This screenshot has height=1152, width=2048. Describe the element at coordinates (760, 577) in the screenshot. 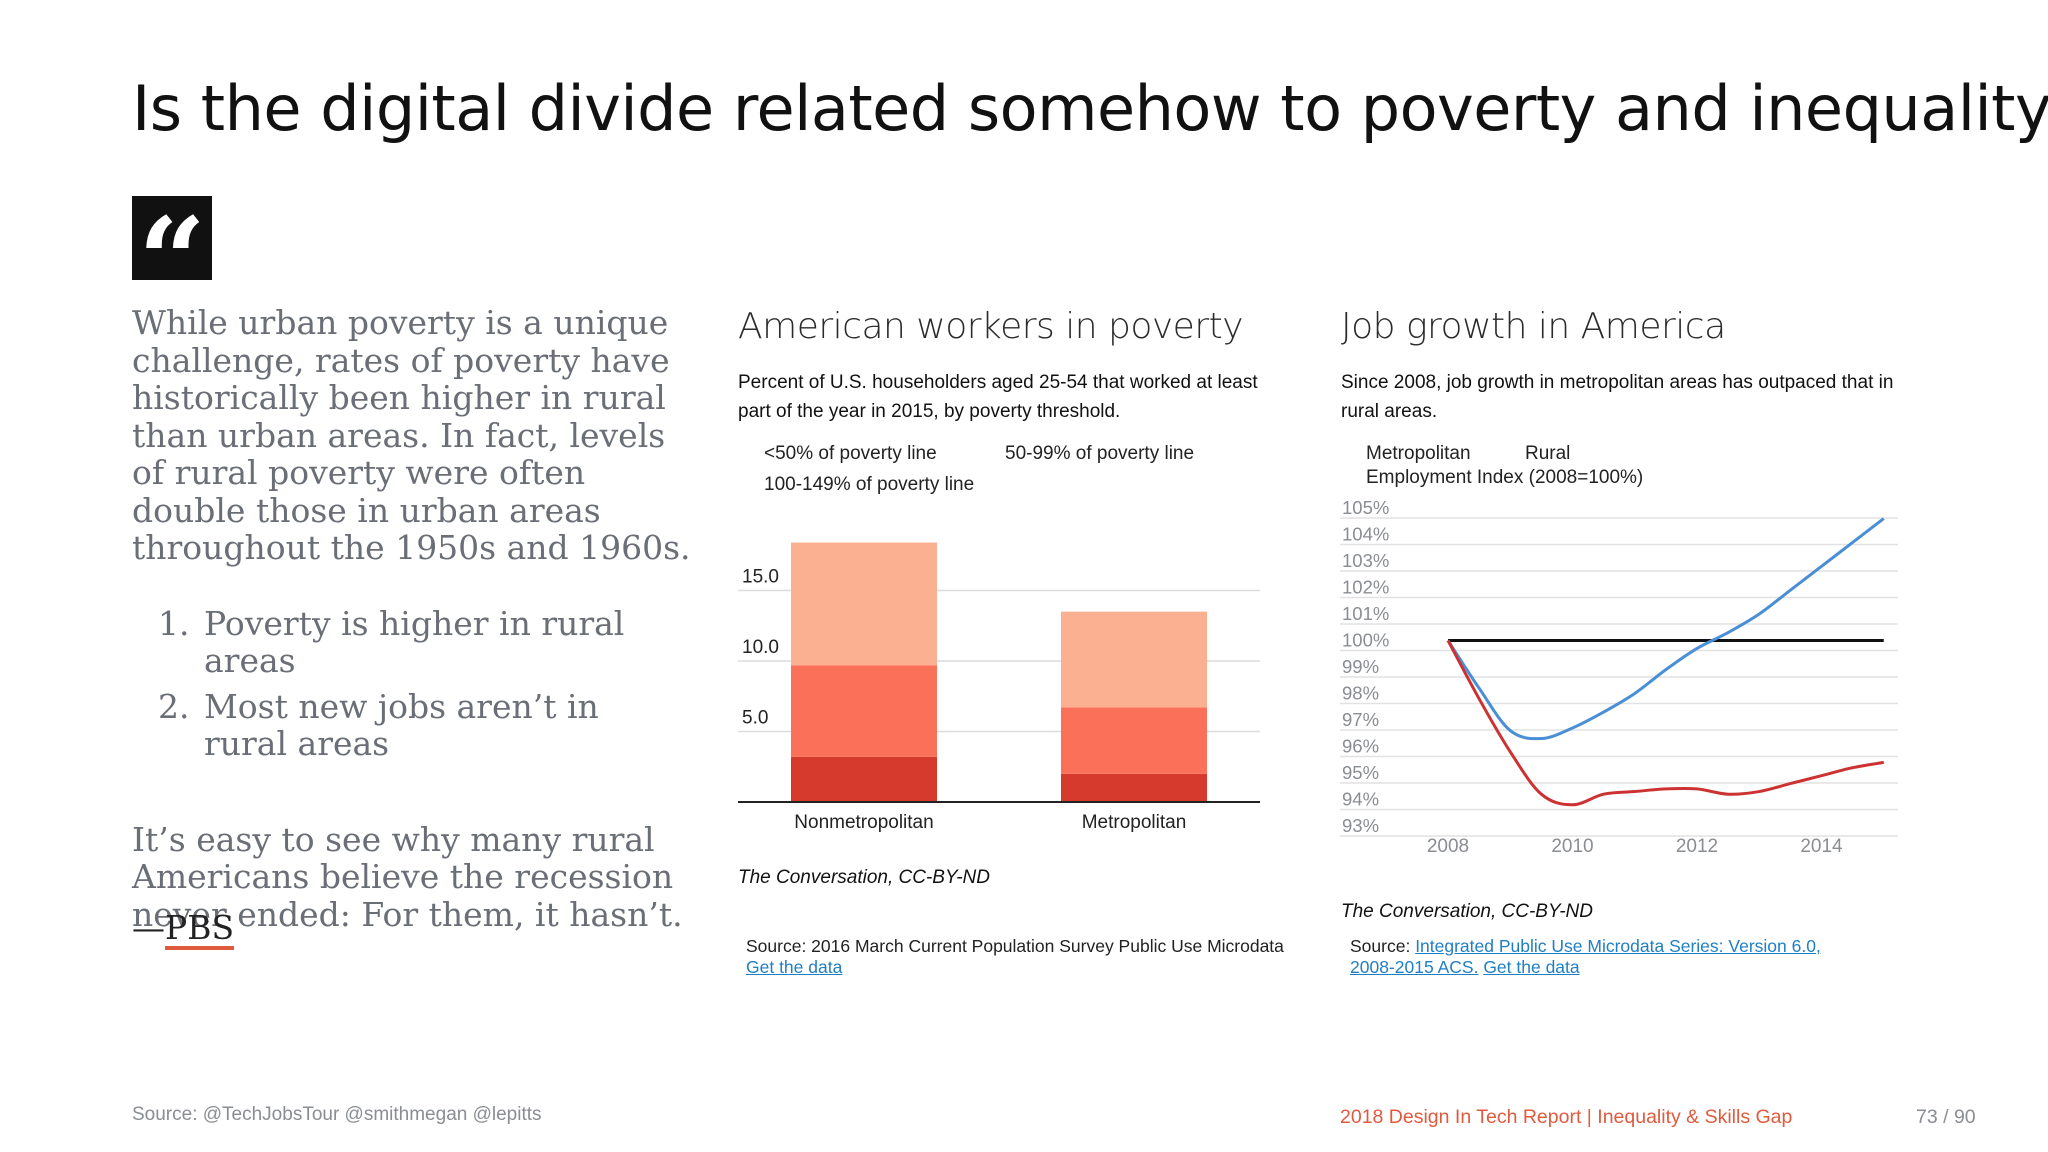

I see `y-tick-label: 15.0` at that location.